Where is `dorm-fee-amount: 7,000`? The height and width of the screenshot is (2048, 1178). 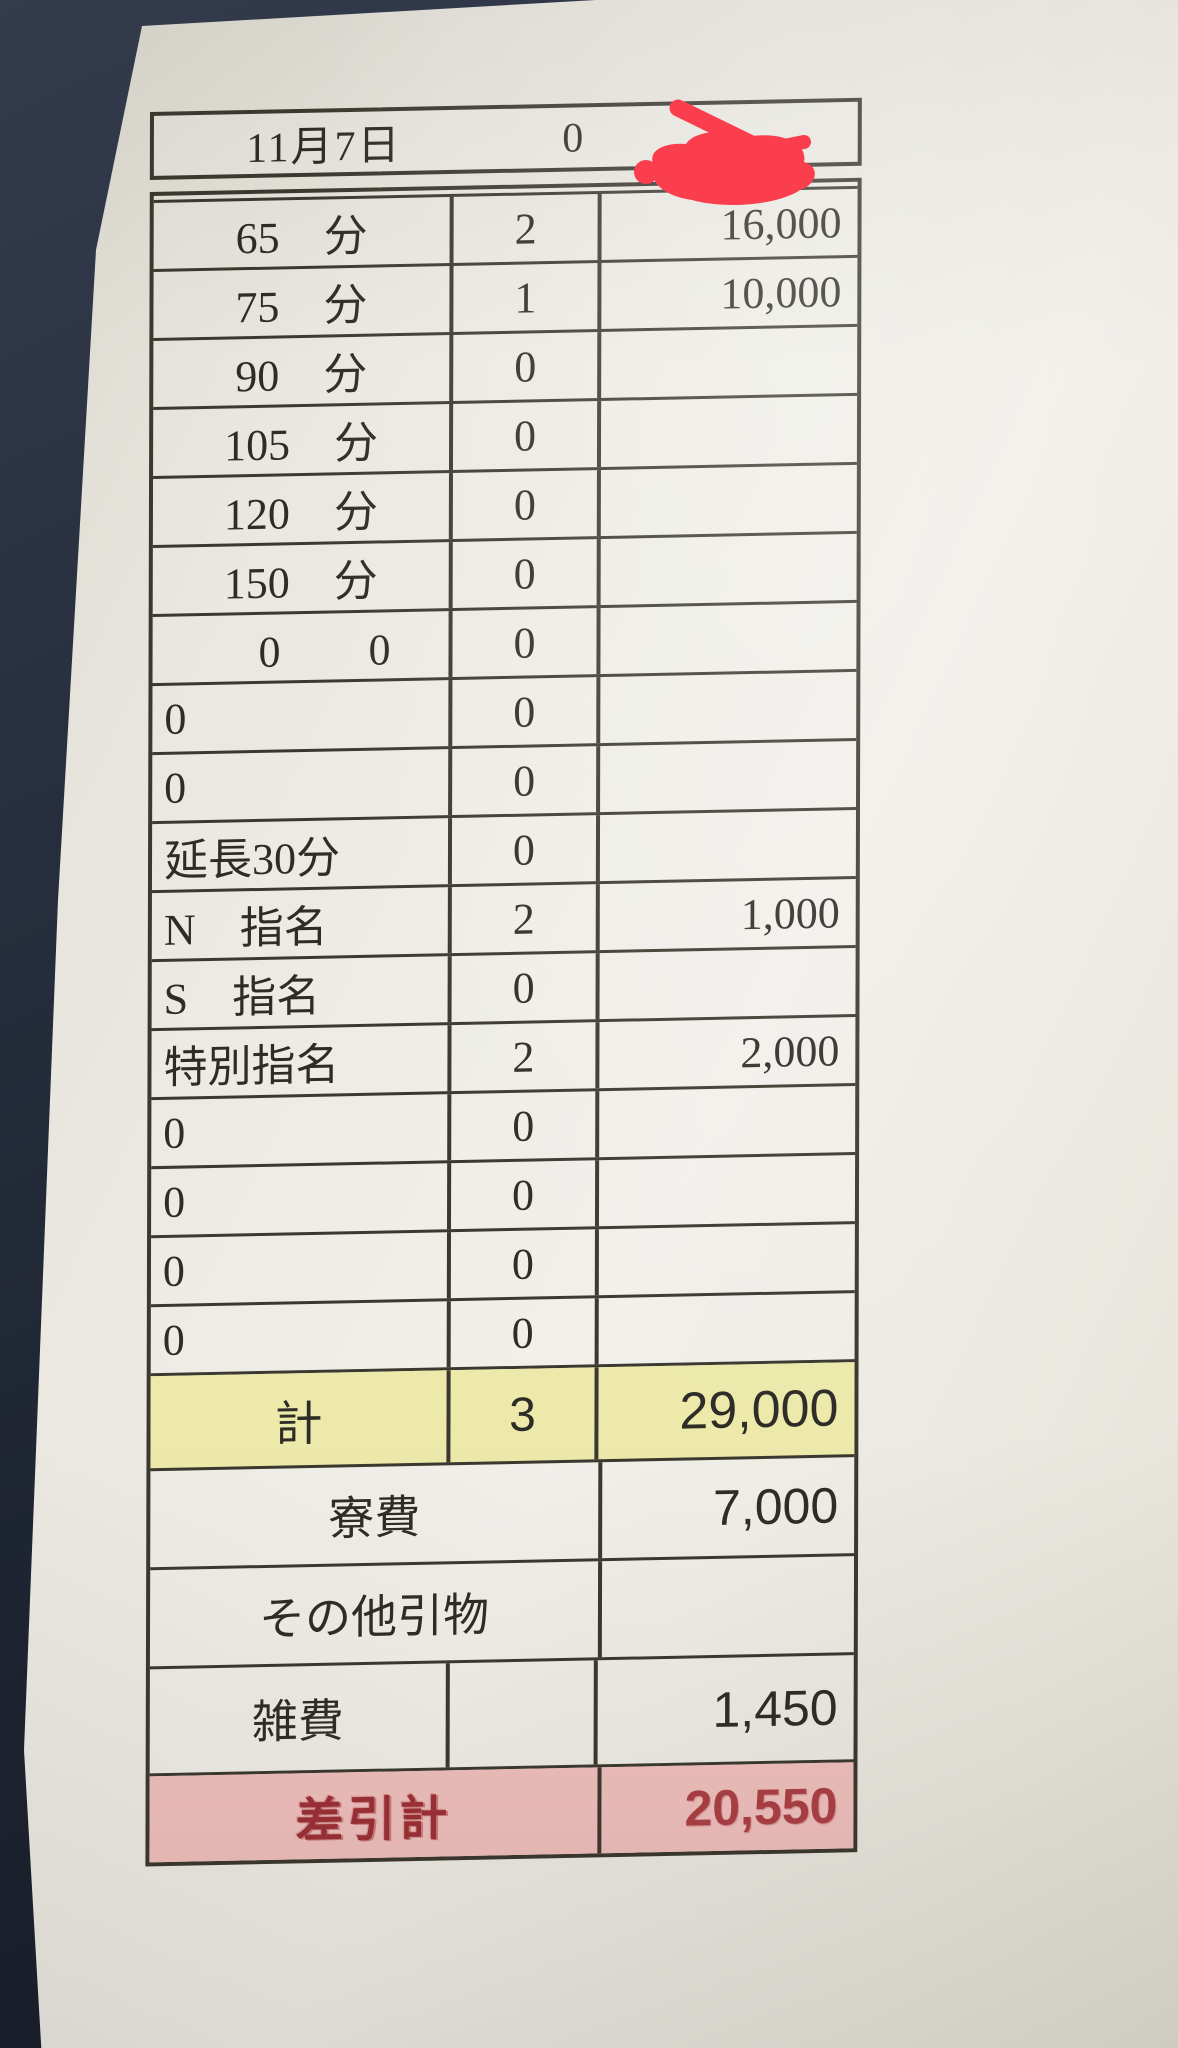 dorm-fee-amount: 7,000 is located at coordinates (776, 1506).